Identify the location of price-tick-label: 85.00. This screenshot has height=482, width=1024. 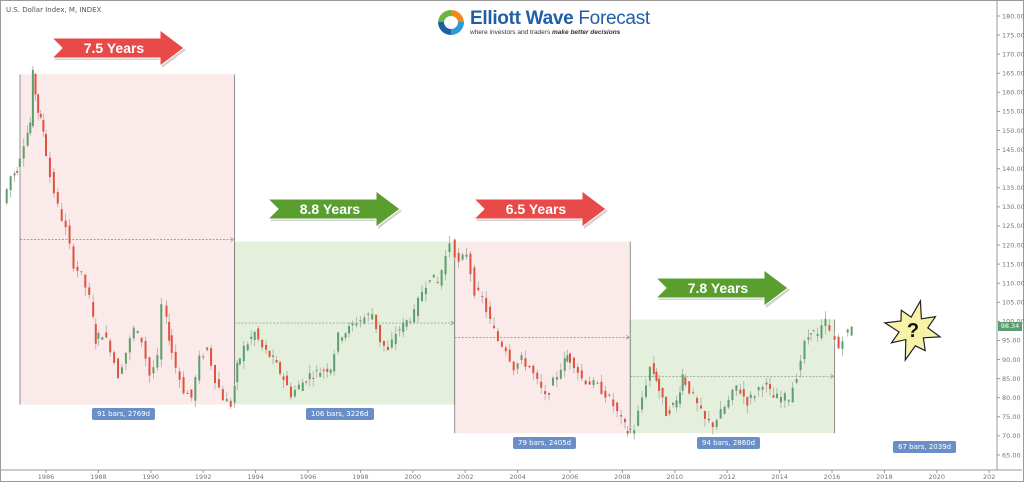
(1011, 379).